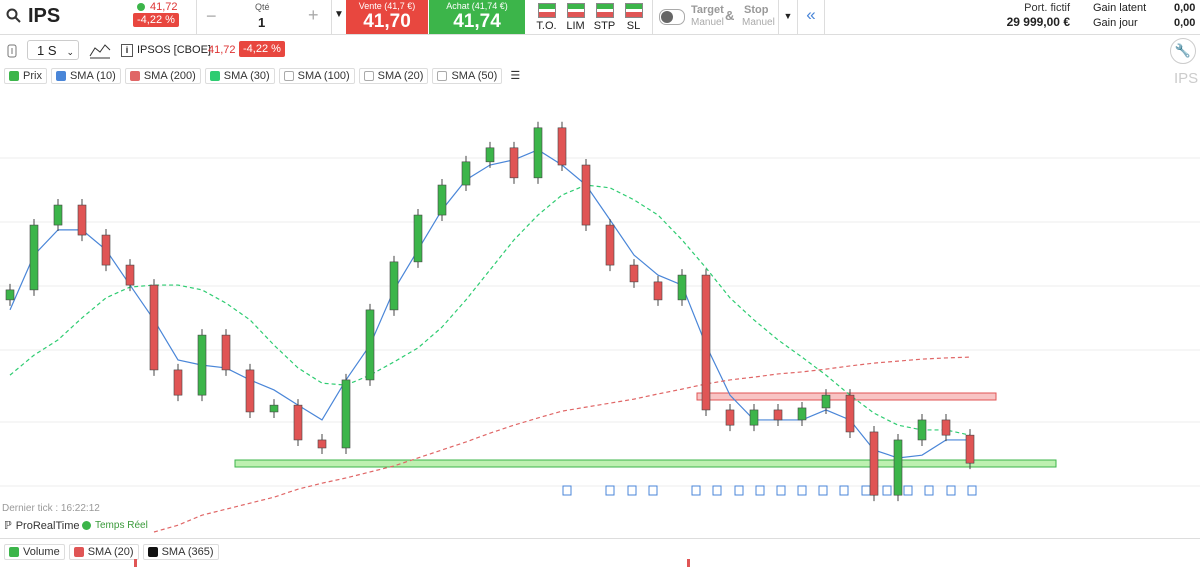 The image size is (1200, 567). I want to click on buy-label: Achat (41,74 €), so click(477, 6).